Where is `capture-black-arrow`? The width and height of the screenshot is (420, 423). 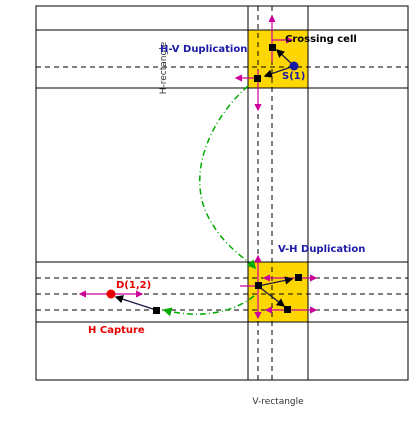
capture-black-arrow is located at coordinates (135, 303).